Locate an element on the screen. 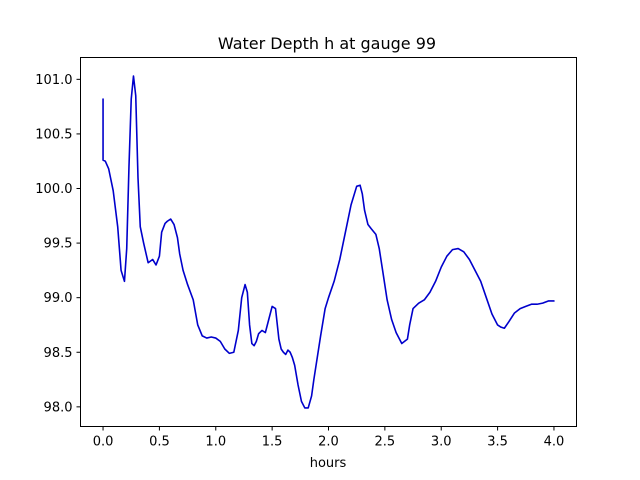 This screenshot has width=640, height=480. y-tick-label: 98.0 is located at coordinates (58, 407).